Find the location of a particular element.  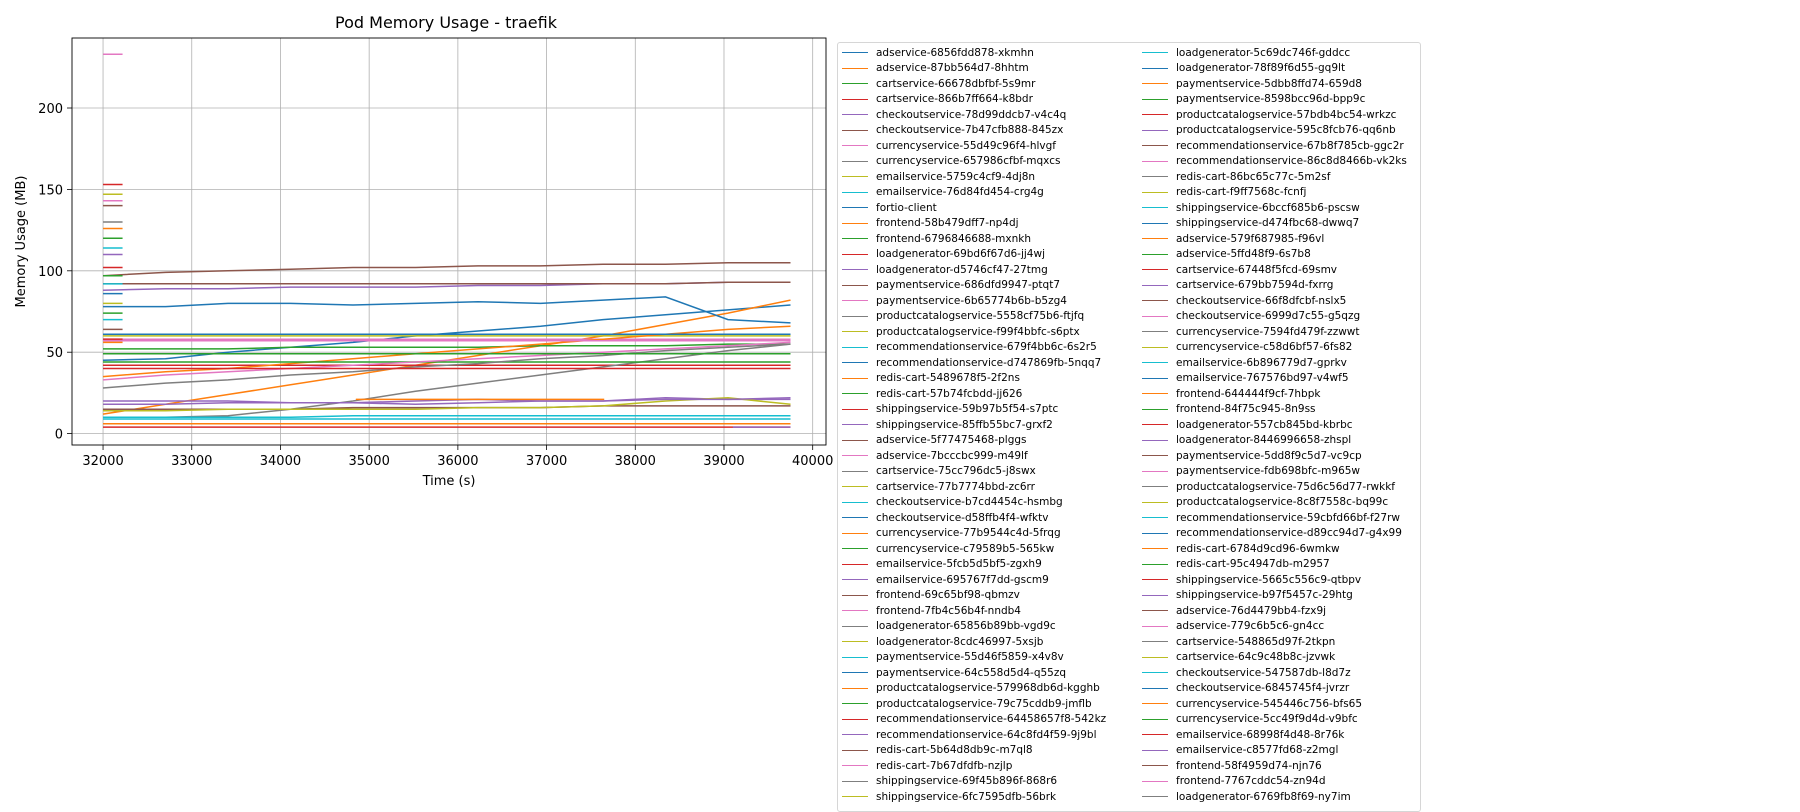

legend-label: loadgenerator-69bd6f67d6-jj4wj is located at coordinates (960, 254).